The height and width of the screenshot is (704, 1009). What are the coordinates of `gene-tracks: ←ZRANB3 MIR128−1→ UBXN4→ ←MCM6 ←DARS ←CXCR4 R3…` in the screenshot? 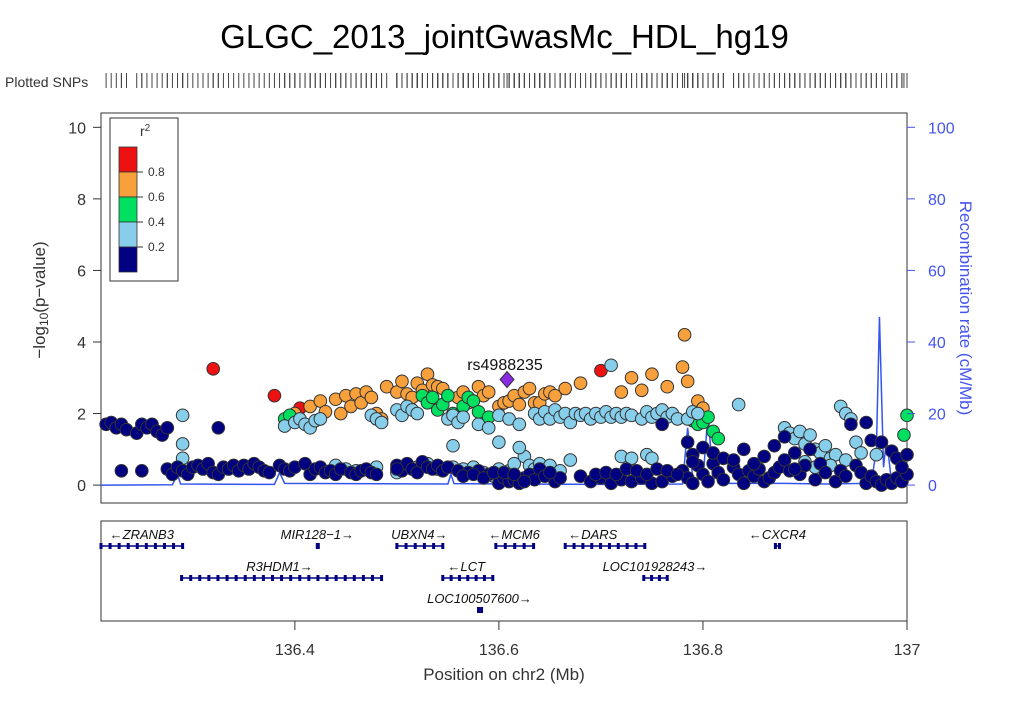 It's located at (452, 570).